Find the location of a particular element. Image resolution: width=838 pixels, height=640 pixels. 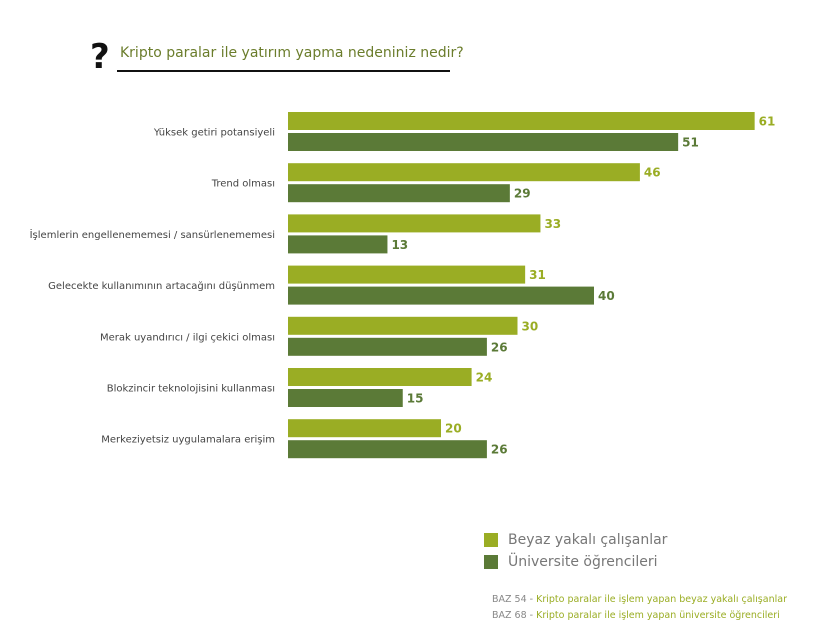

legend-item-series-2: Üniversite öğrencileri is located at coordinates (575, 562).